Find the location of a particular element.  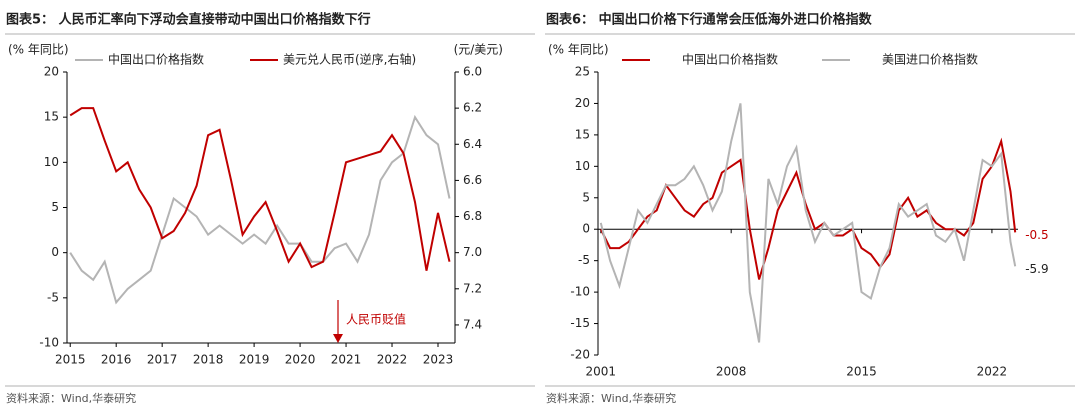

y-tick-label: -20 is located at coordinates (580, 355).